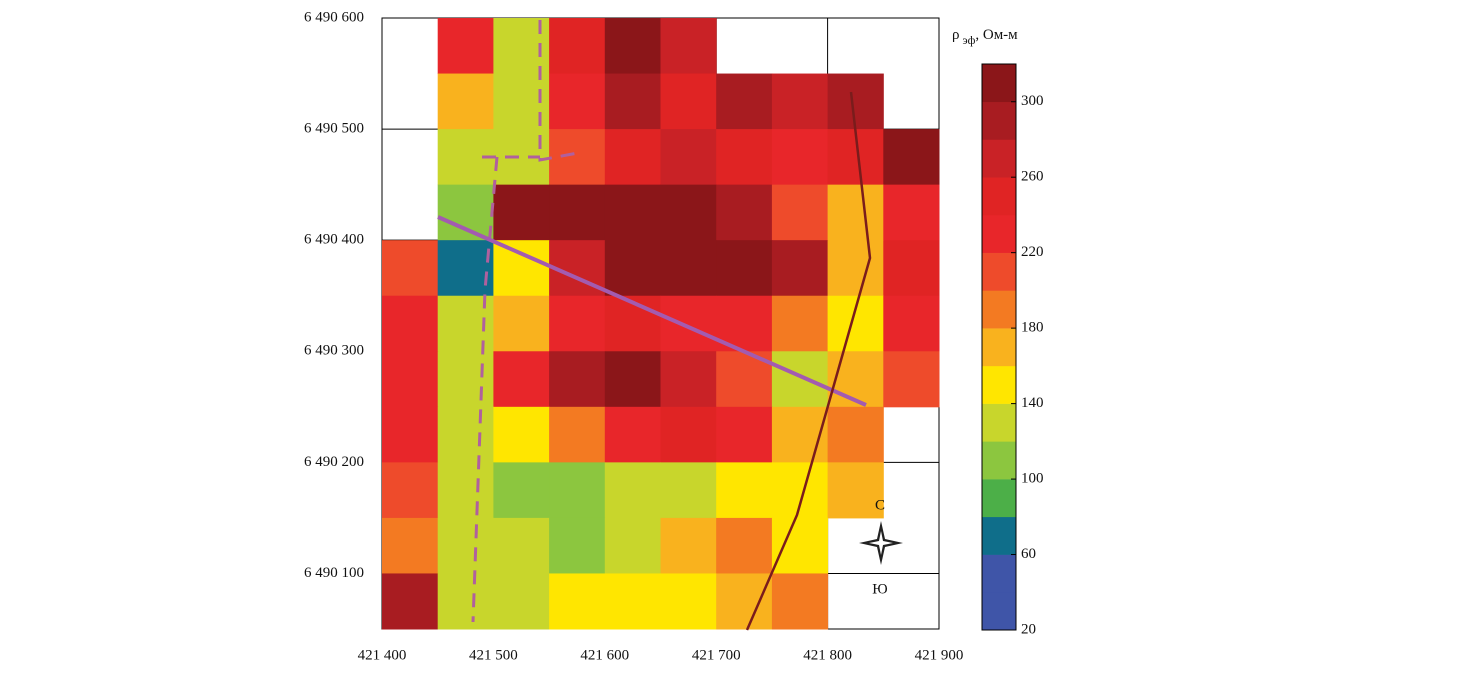 The width and height of the screenshot is (1470, 678). I want to click on south-label: Ю, so click(879, 589).